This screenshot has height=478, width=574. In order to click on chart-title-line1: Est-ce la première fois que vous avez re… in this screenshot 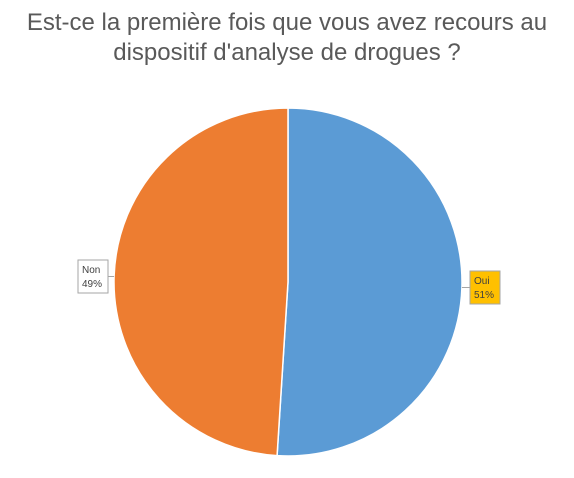, I will do `click(287, 22)`.